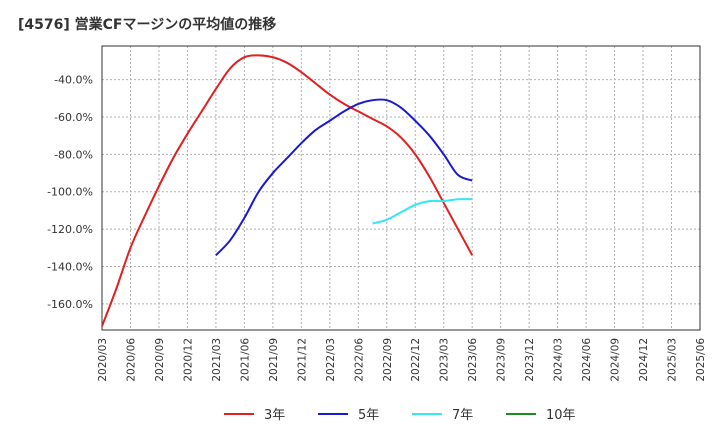 This screenshot has height=444, width=720. Describe the element at coordinates (70, 229) in the screenshot. I see `y-tick-label: -120.0%` at that location.